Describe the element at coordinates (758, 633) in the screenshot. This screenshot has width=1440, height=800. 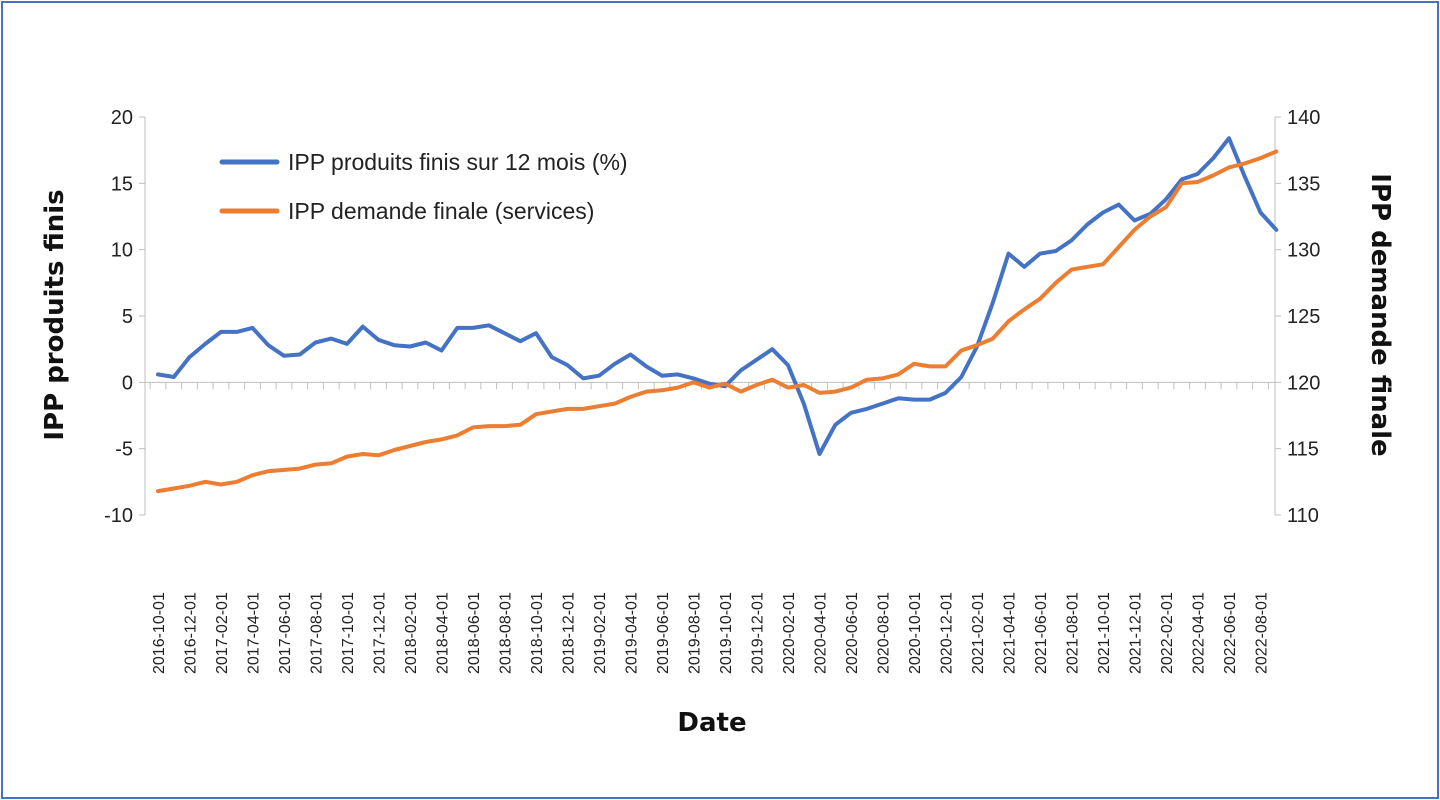
I see `x-tick-label: 2019-12-01` at that location.